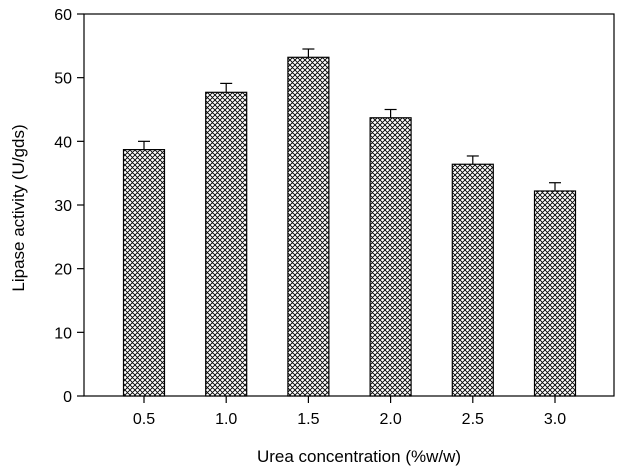 This screenshot has width=620, height=470. What do you see at coordinates (226, 419) in the screenshot?
I see `x-tick-label: 1.0` at bounding box center [226, 419].